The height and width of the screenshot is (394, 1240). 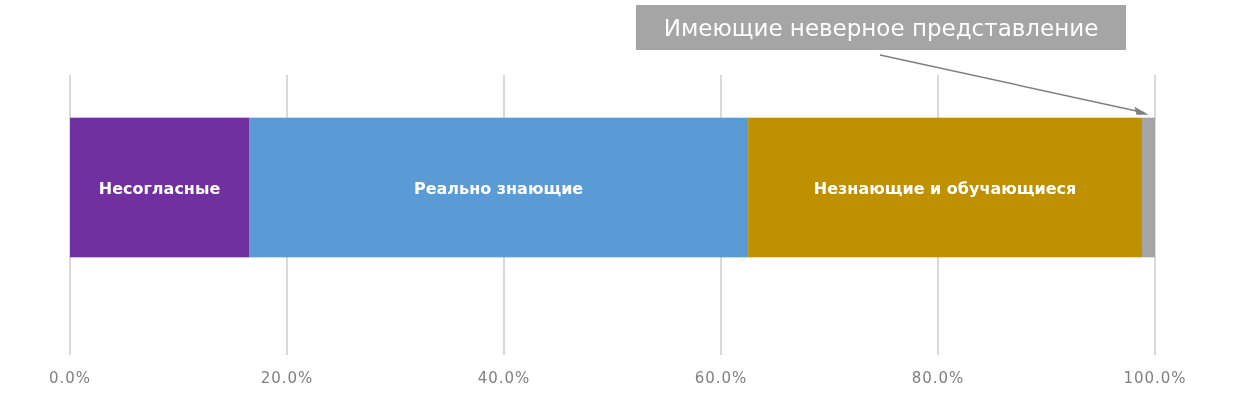 What do you see at coordinates (287, 378) in the screenshot?
I see `x-tick-label: 20.0%` at bounding box center [287, 378].